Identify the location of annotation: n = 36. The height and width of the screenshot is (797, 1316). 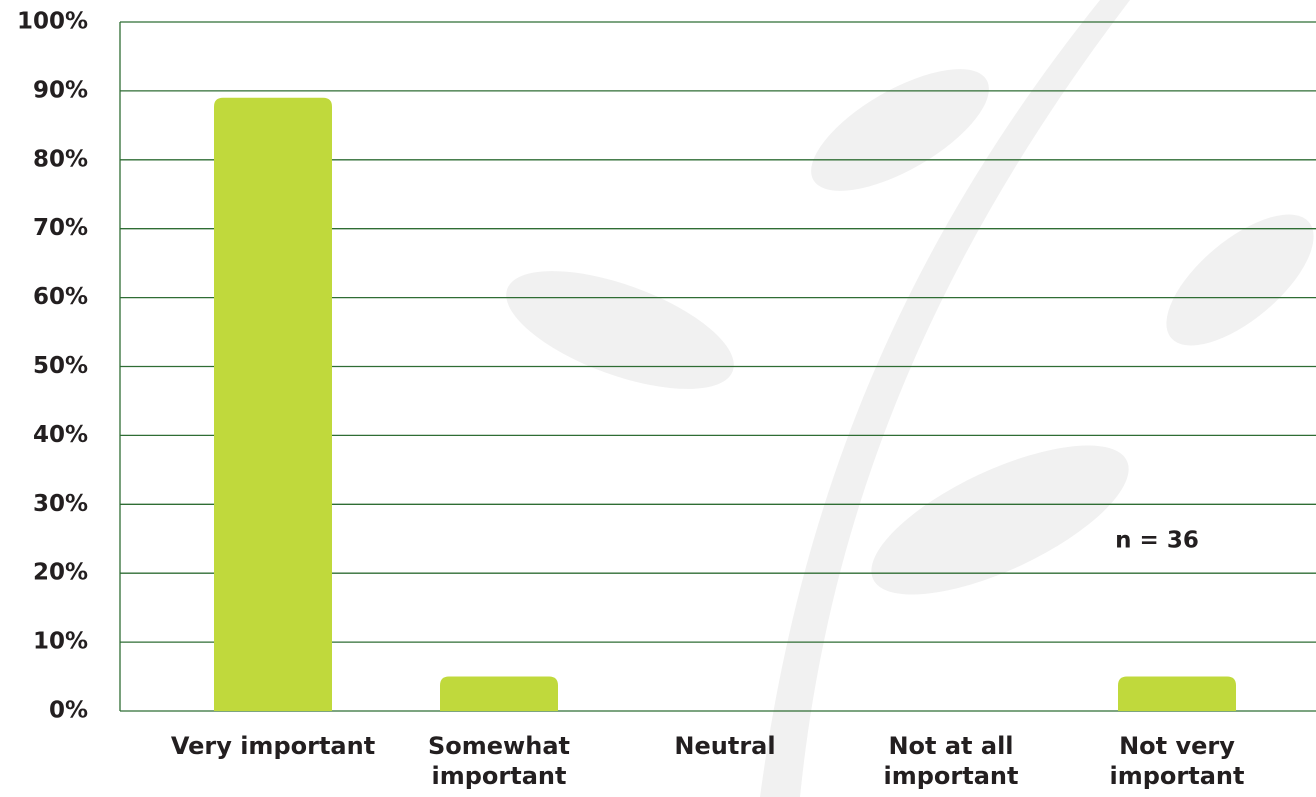
(1157, 541).